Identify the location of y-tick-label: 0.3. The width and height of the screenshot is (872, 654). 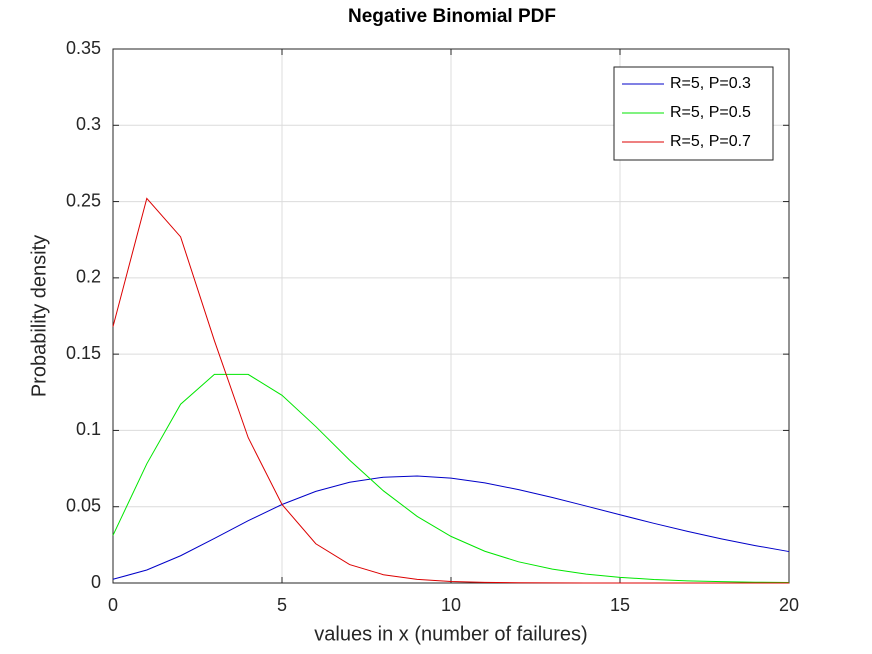
(88, 124).